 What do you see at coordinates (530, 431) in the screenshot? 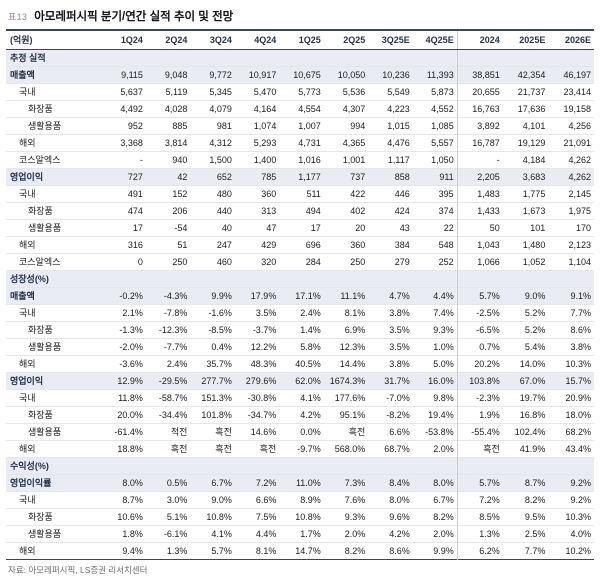
I see `cell: 102.4%` at bounding box center [530, 431].